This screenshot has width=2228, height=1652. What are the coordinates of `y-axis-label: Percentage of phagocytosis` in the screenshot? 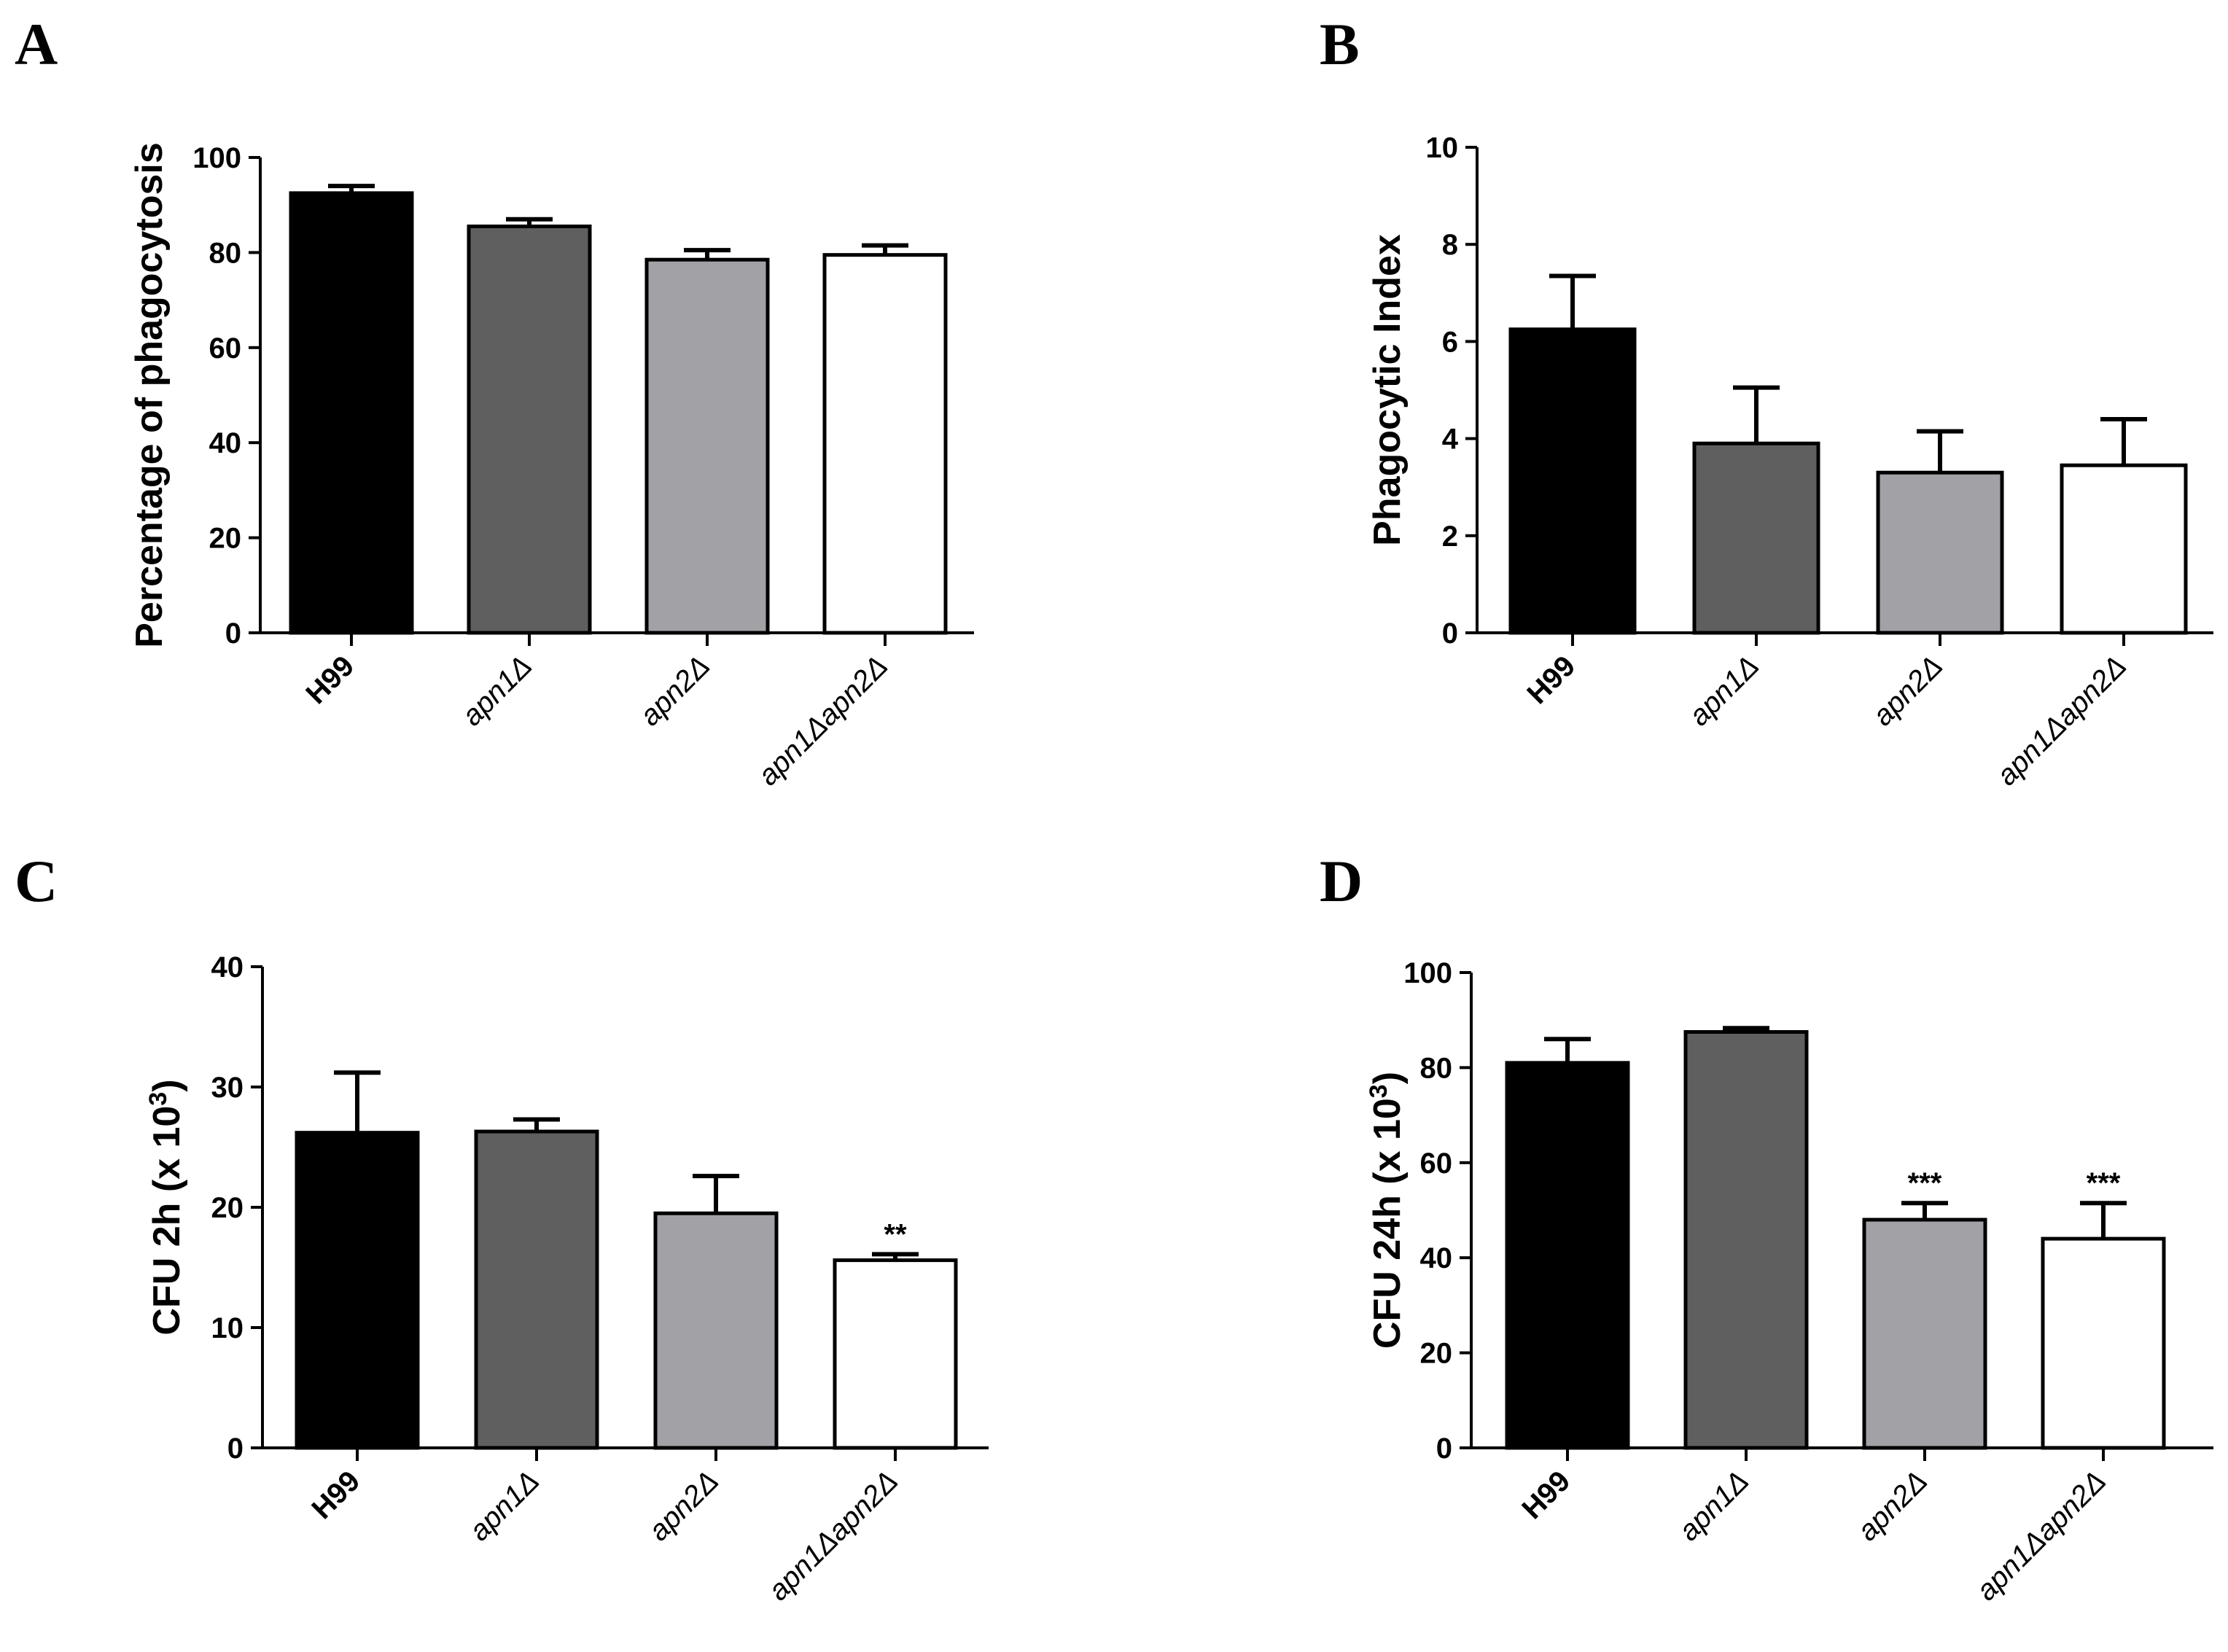 It's located at (149, 395).